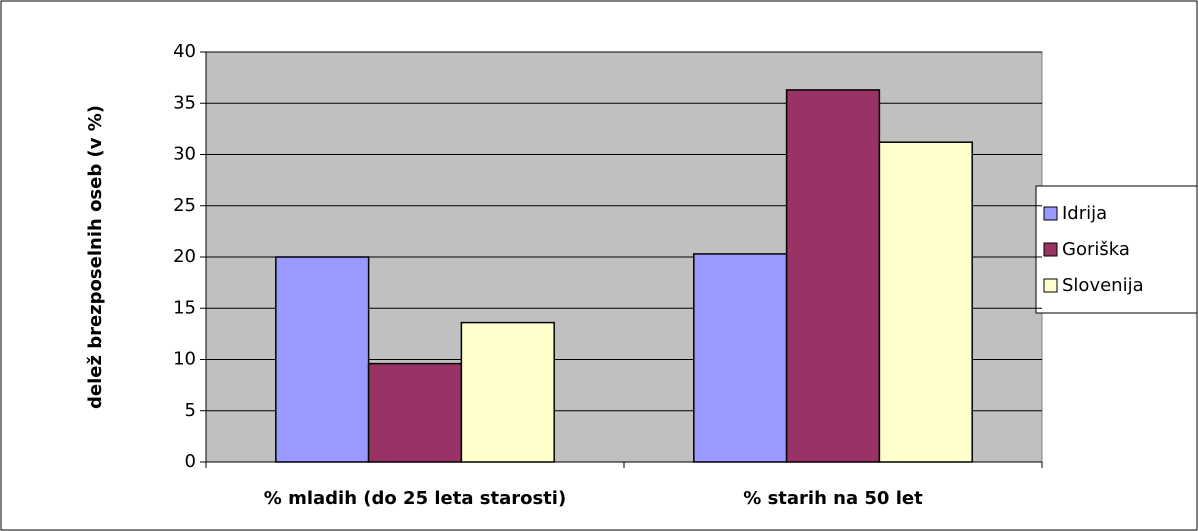 The height and width of the screenshot is (531, 1198). Describe the element at coordinates (833, 498) in the screenshot. I see `x-tick-label: % starih na 50 let` at that location.